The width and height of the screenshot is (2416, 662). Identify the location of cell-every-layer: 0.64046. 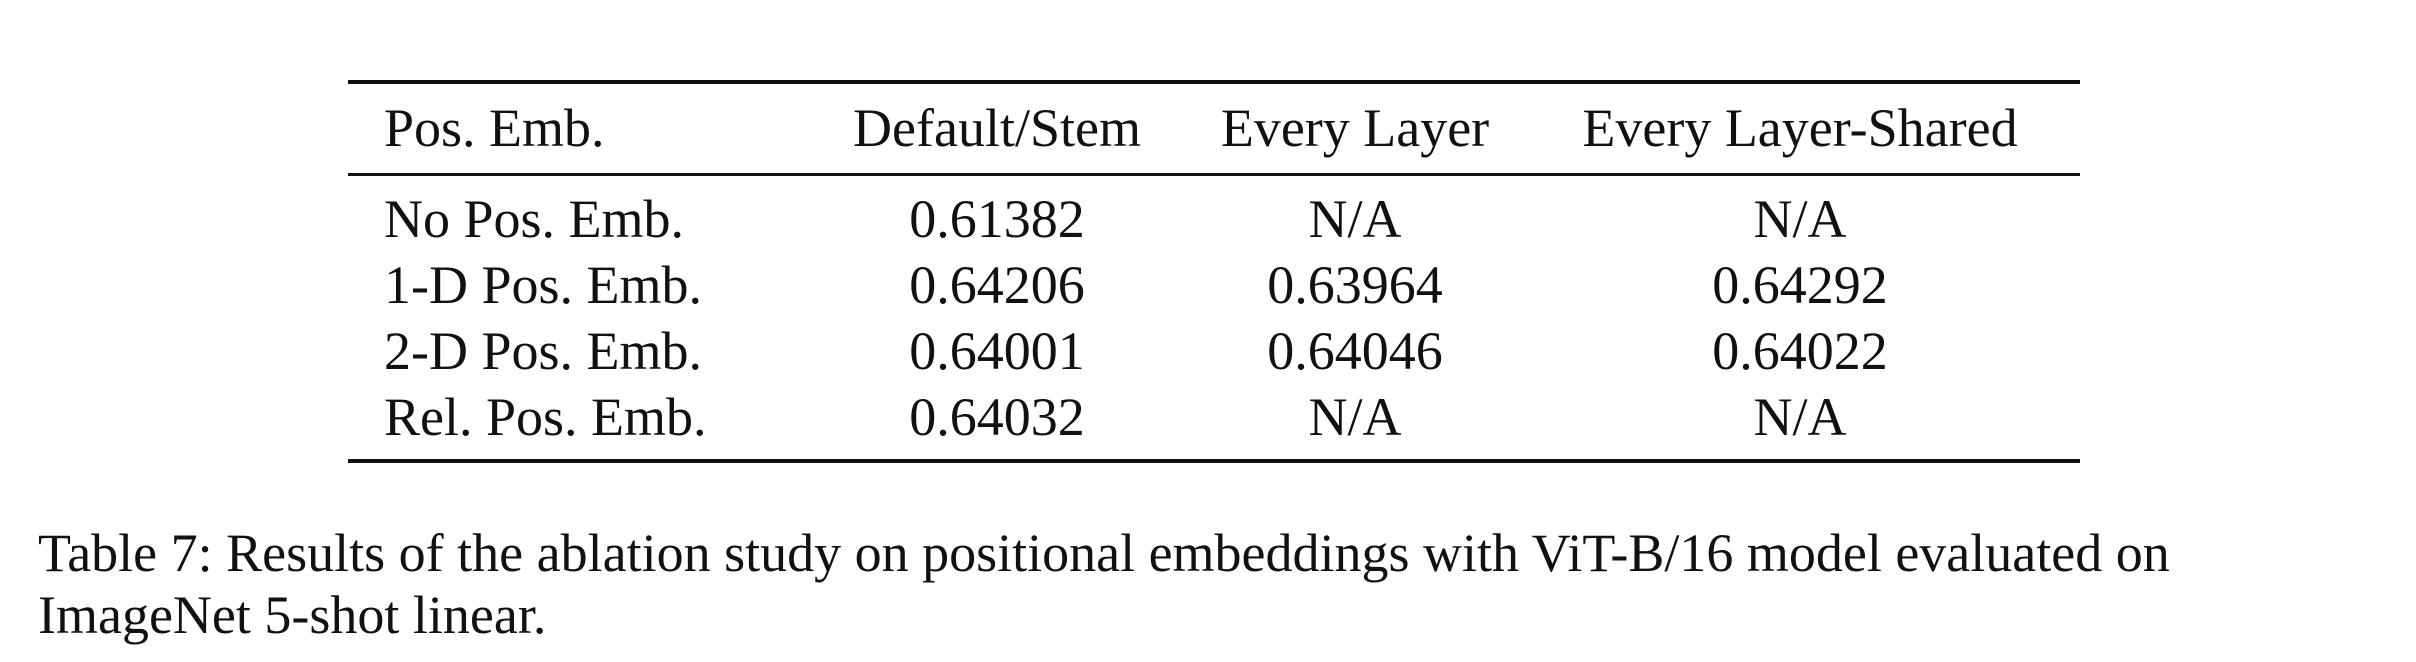
(1355, 351).